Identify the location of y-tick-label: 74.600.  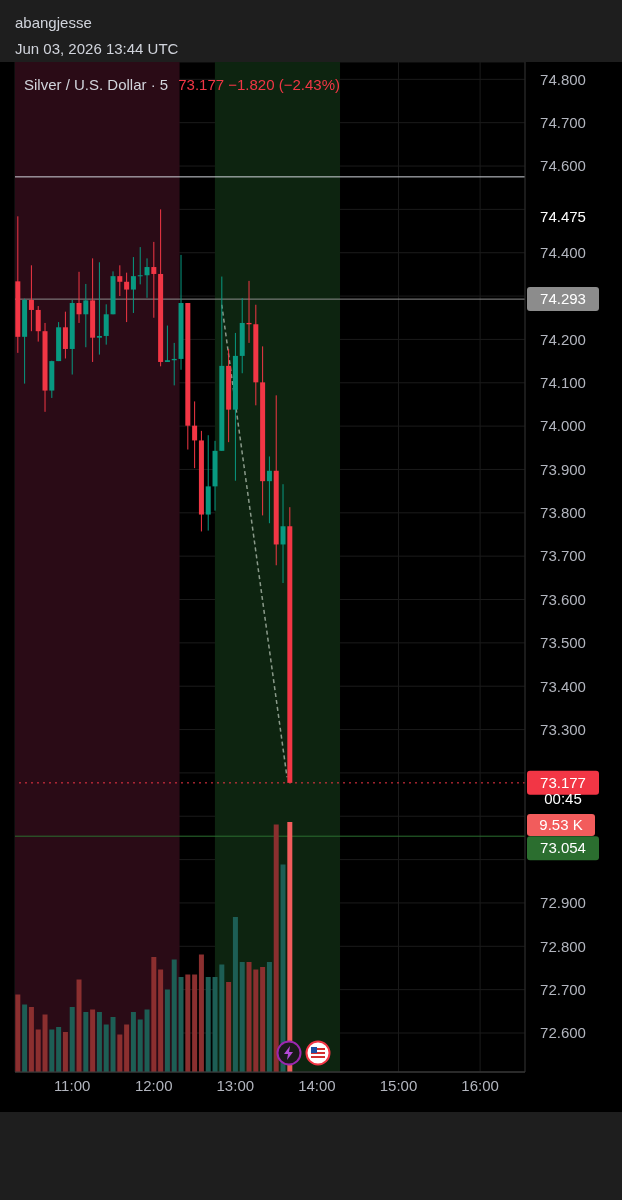
(563, 166).